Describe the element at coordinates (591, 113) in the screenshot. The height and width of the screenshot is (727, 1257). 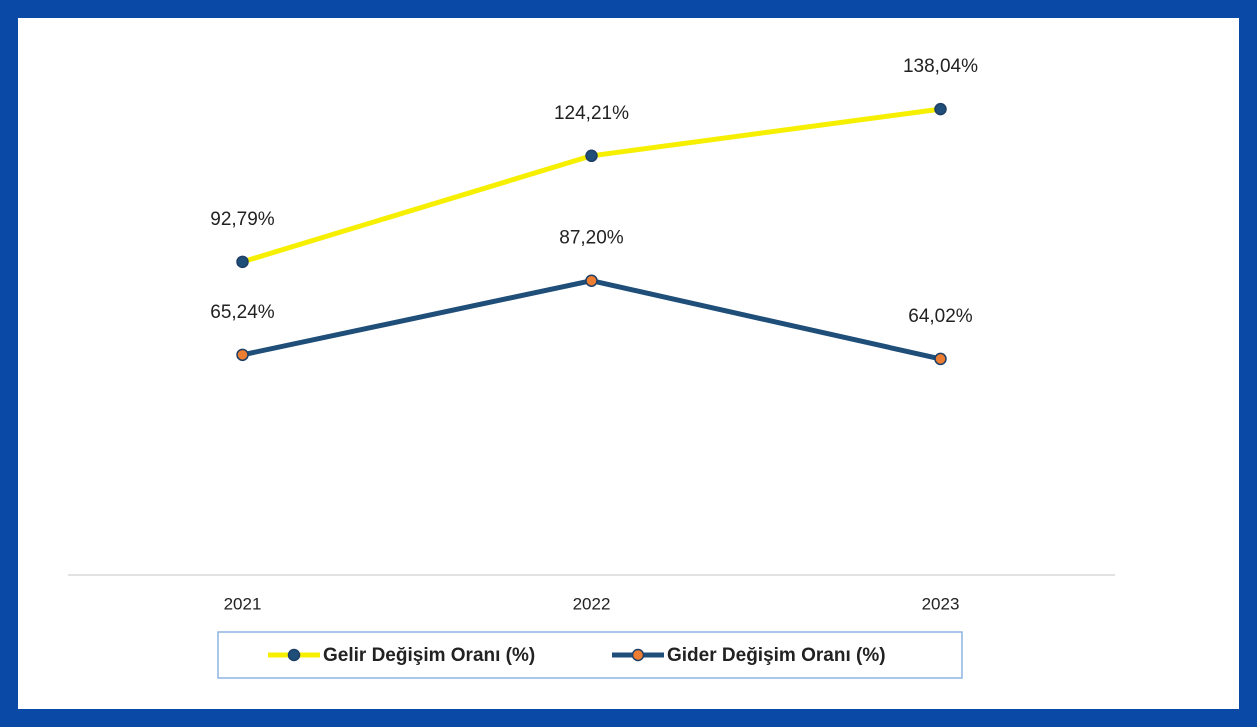
I see `data-label: 124,21%` at that location.